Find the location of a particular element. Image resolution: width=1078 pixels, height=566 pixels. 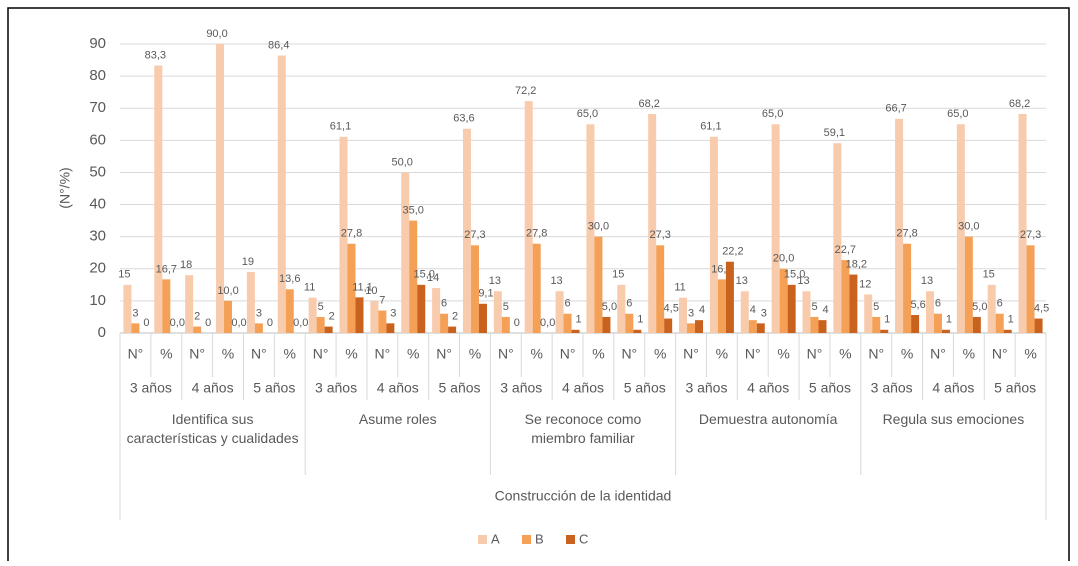

y-tick-label: 90 is located at coordinates (97, 43).